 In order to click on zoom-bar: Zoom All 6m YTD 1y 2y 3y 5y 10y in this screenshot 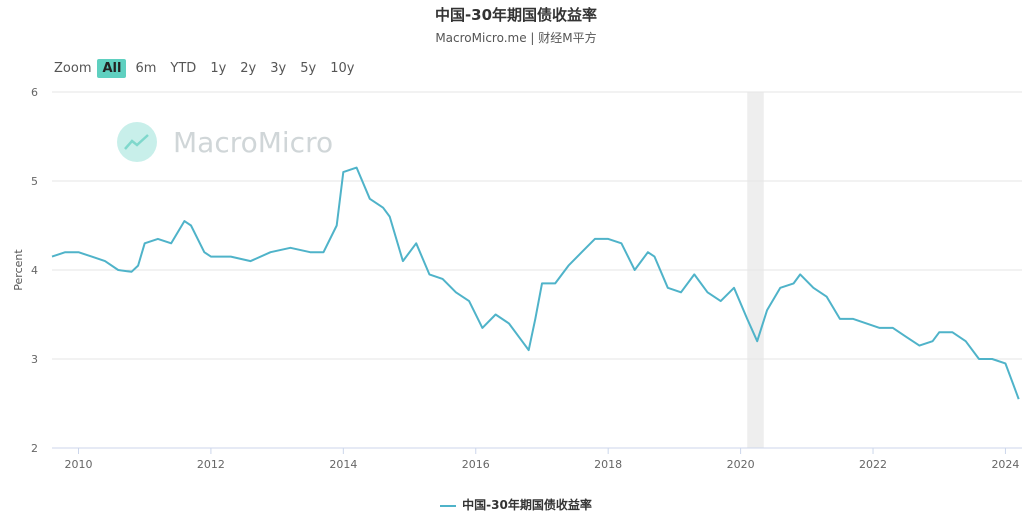, I will do `click(208, 68)`.